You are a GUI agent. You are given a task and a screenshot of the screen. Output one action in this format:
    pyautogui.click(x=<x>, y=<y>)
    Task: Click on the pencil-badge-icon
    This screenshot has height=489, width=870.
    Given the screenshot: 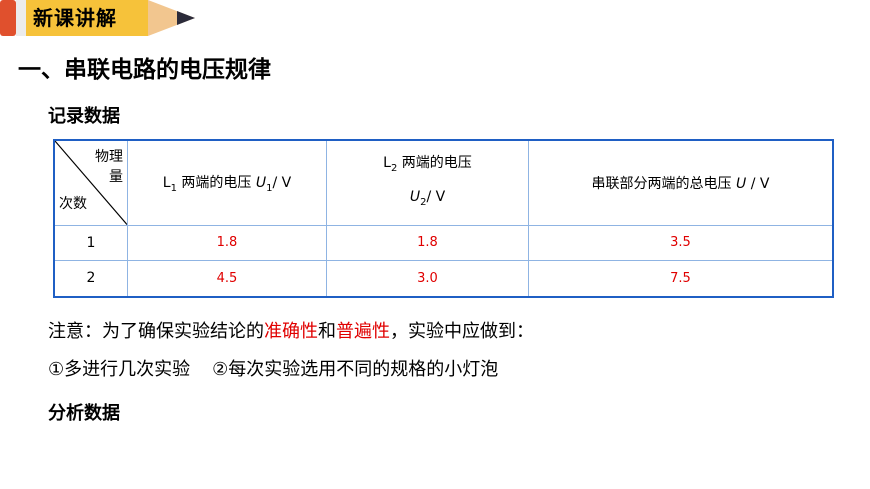 What is the action you would take?
    pyautogui.click(x=97, y=18)
    